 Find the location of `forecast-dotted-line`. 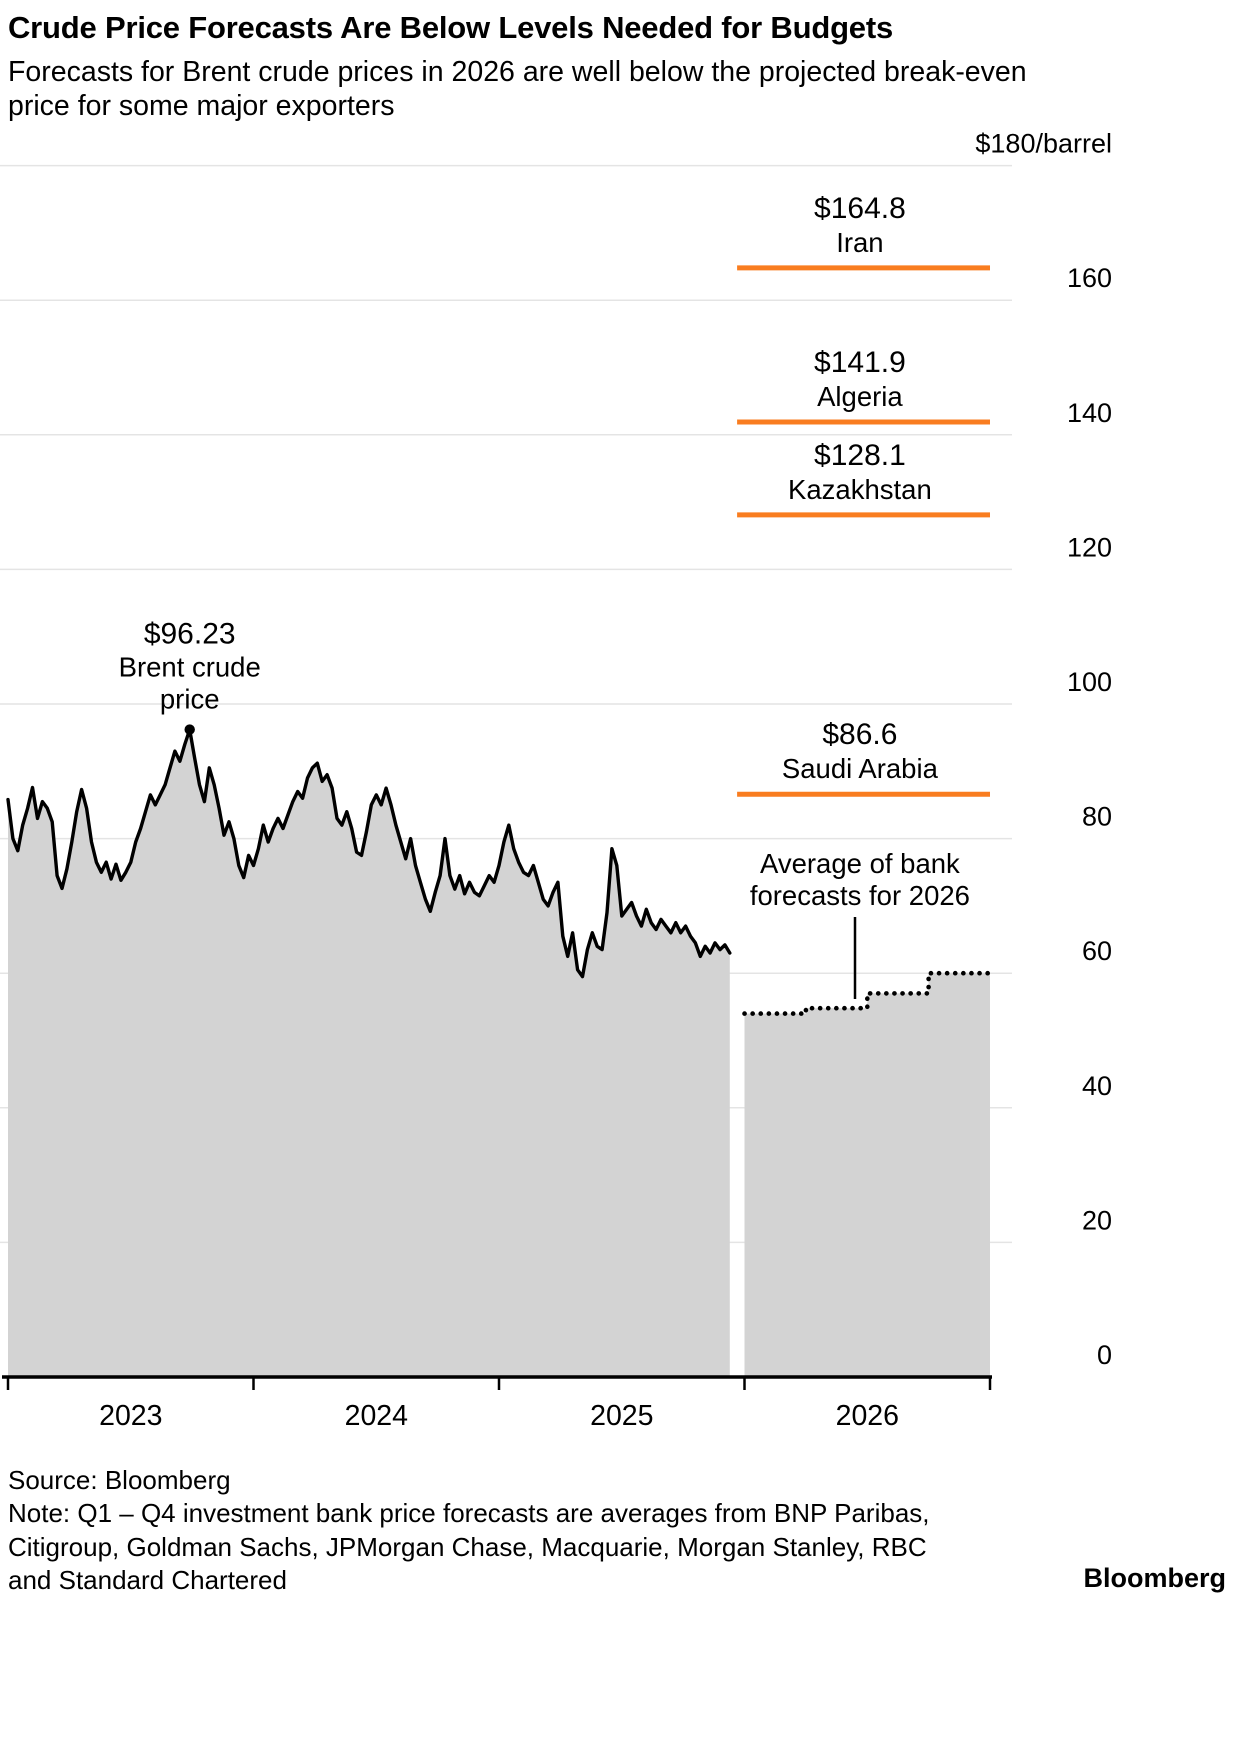

forecast-dotted-line is located at coordinates (867, 993).